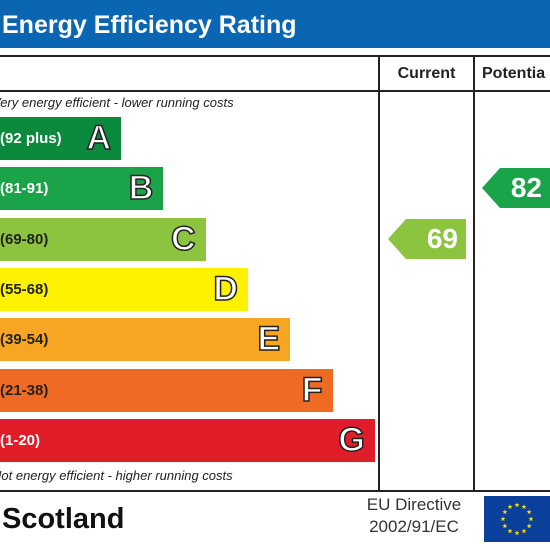 The width and height of the screenshot is (550, 550). I want to click on rating-bar-d: (55-68) D, so click(124, 289).